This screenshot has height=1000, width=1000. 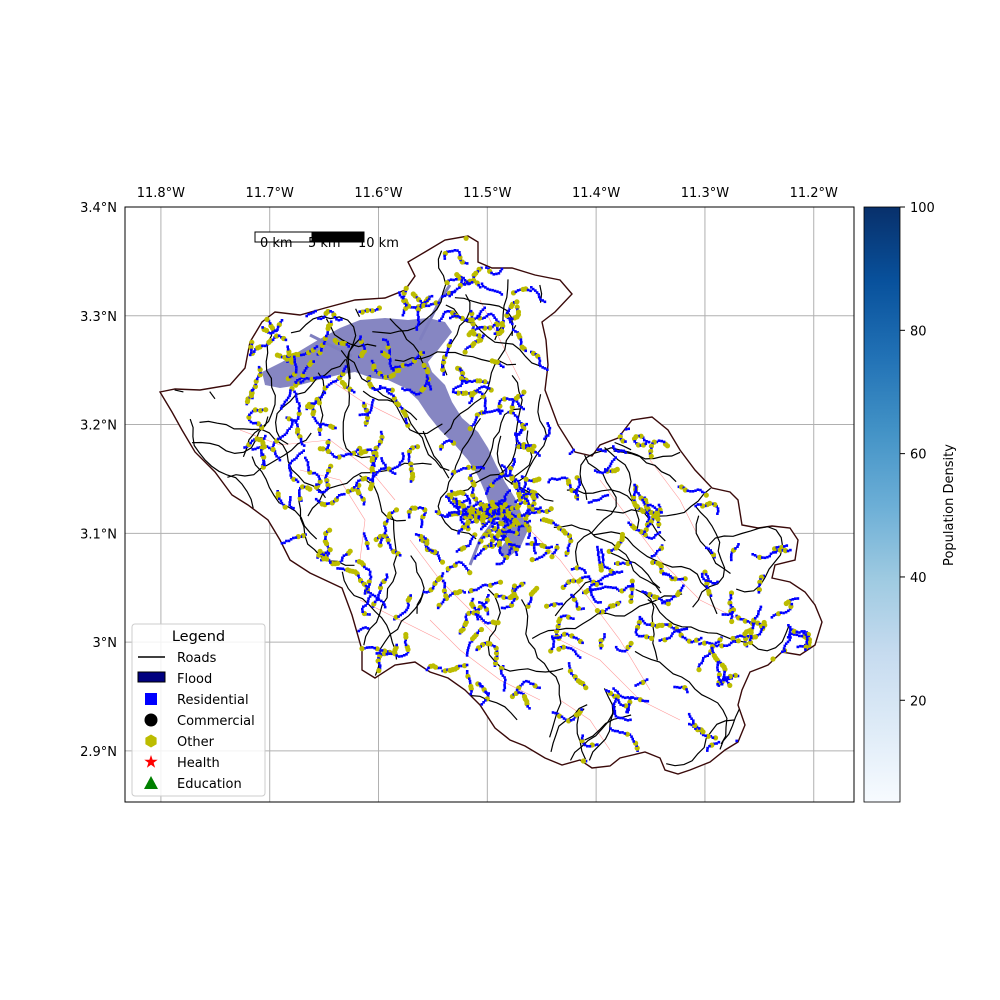 I want to click on road-segment, so click(x=521, y=457).